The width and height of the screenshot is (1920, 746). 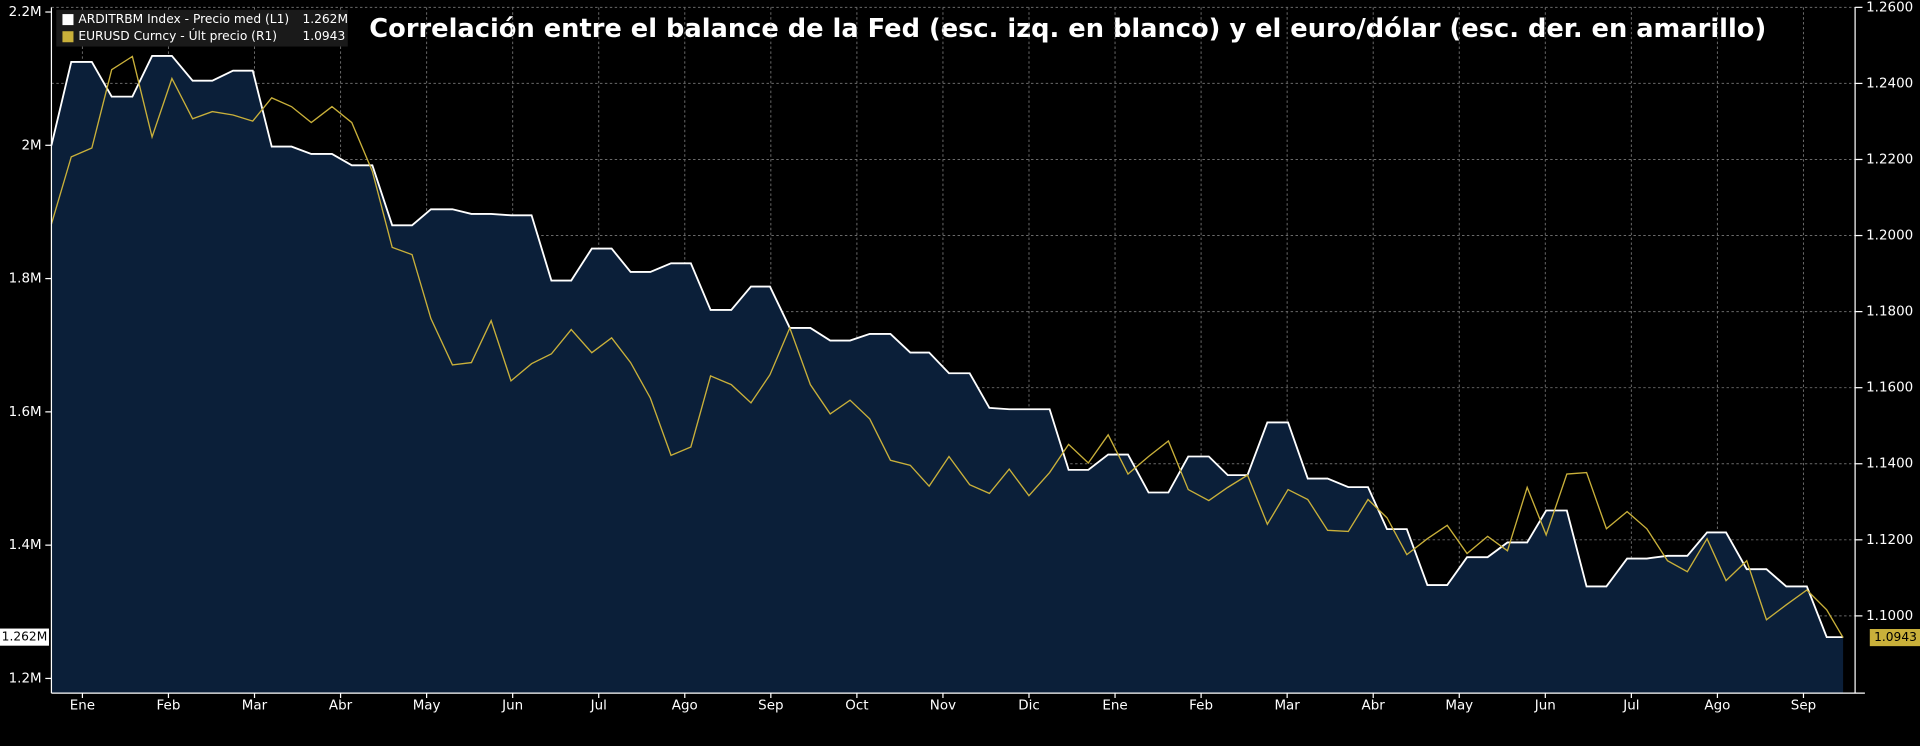 I want to click on y2-tick-label: 1.2200, so click(x=1889, y=159).